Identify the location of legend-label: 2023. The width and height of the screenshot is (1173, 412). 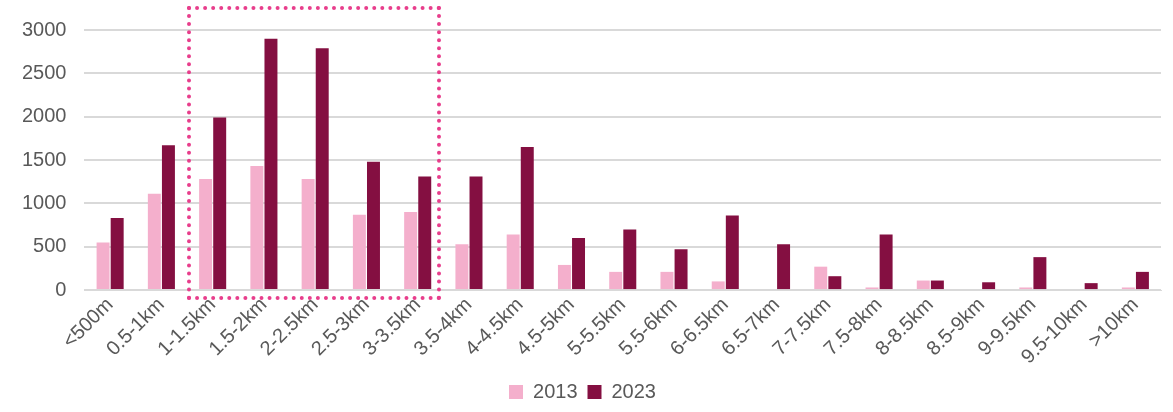
(633, 390).